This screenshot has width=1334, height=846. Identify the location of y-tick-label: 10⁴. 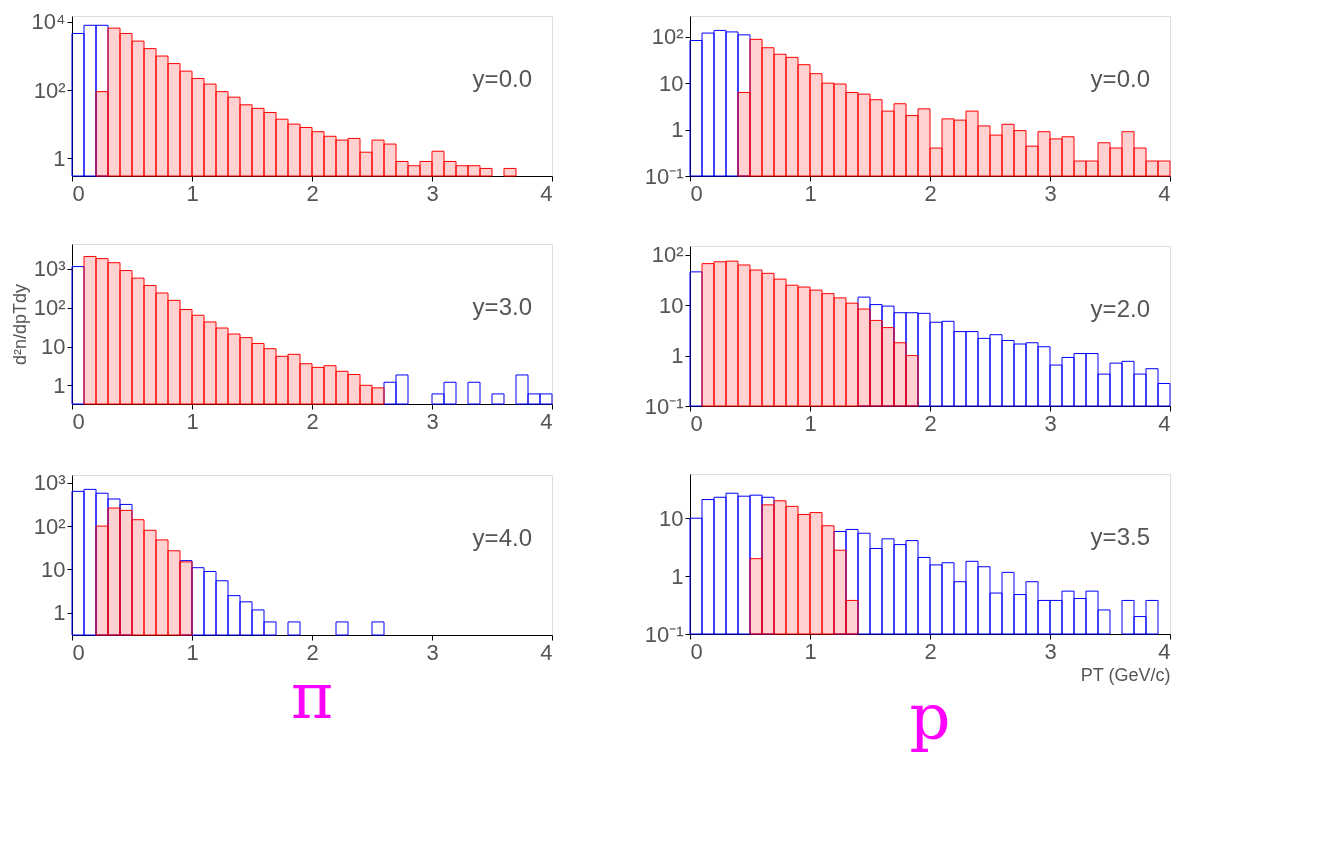
(48, 22).